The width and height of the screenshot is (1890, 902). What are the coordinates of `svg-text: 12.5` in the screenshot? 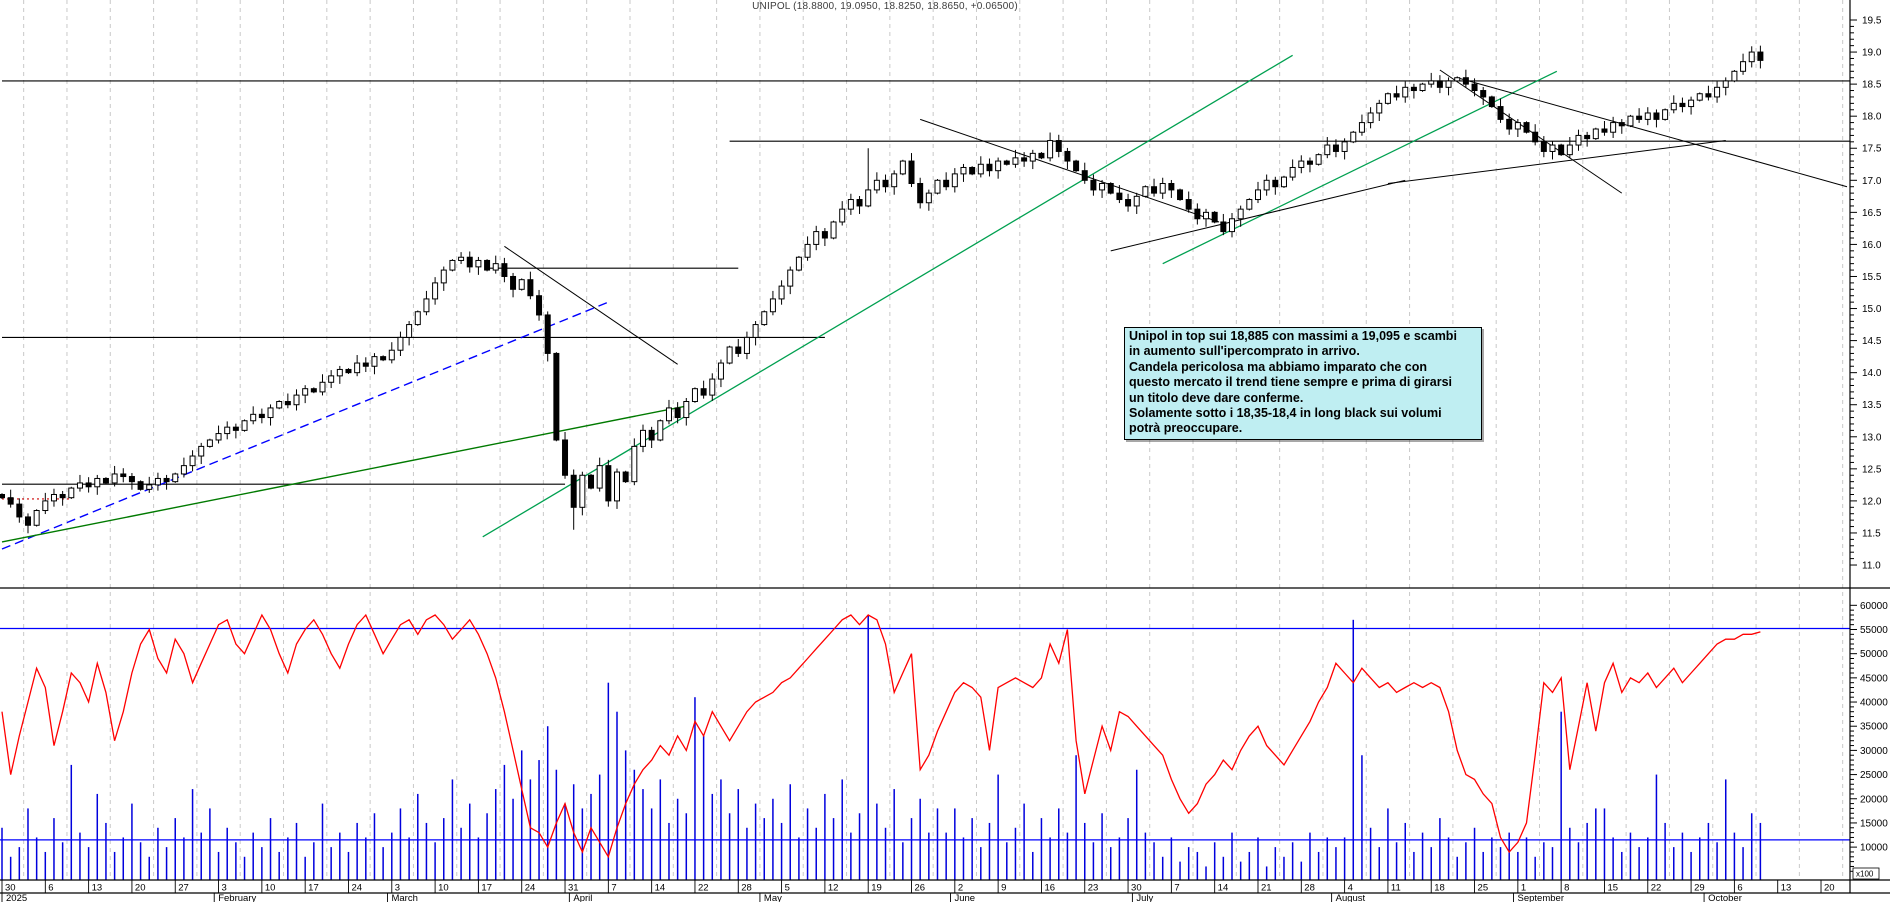 It's located at (1872, 469).